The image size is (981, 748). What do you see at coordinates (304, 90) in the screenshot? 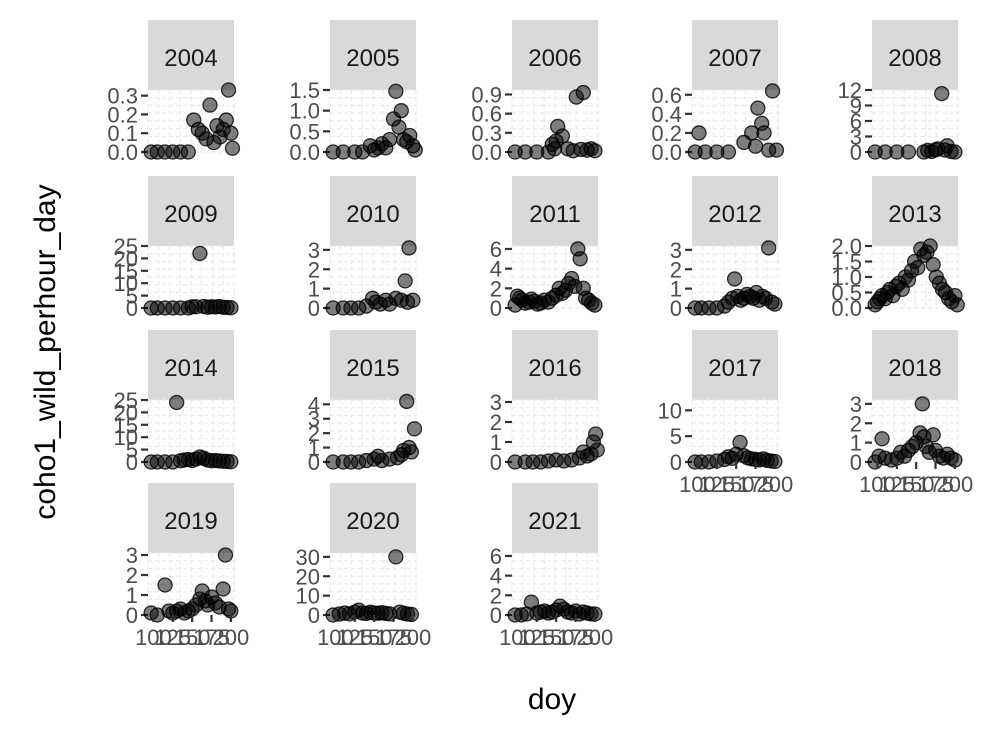
I see `y-tick-label: 1.5` at bounding box center [304, 90].